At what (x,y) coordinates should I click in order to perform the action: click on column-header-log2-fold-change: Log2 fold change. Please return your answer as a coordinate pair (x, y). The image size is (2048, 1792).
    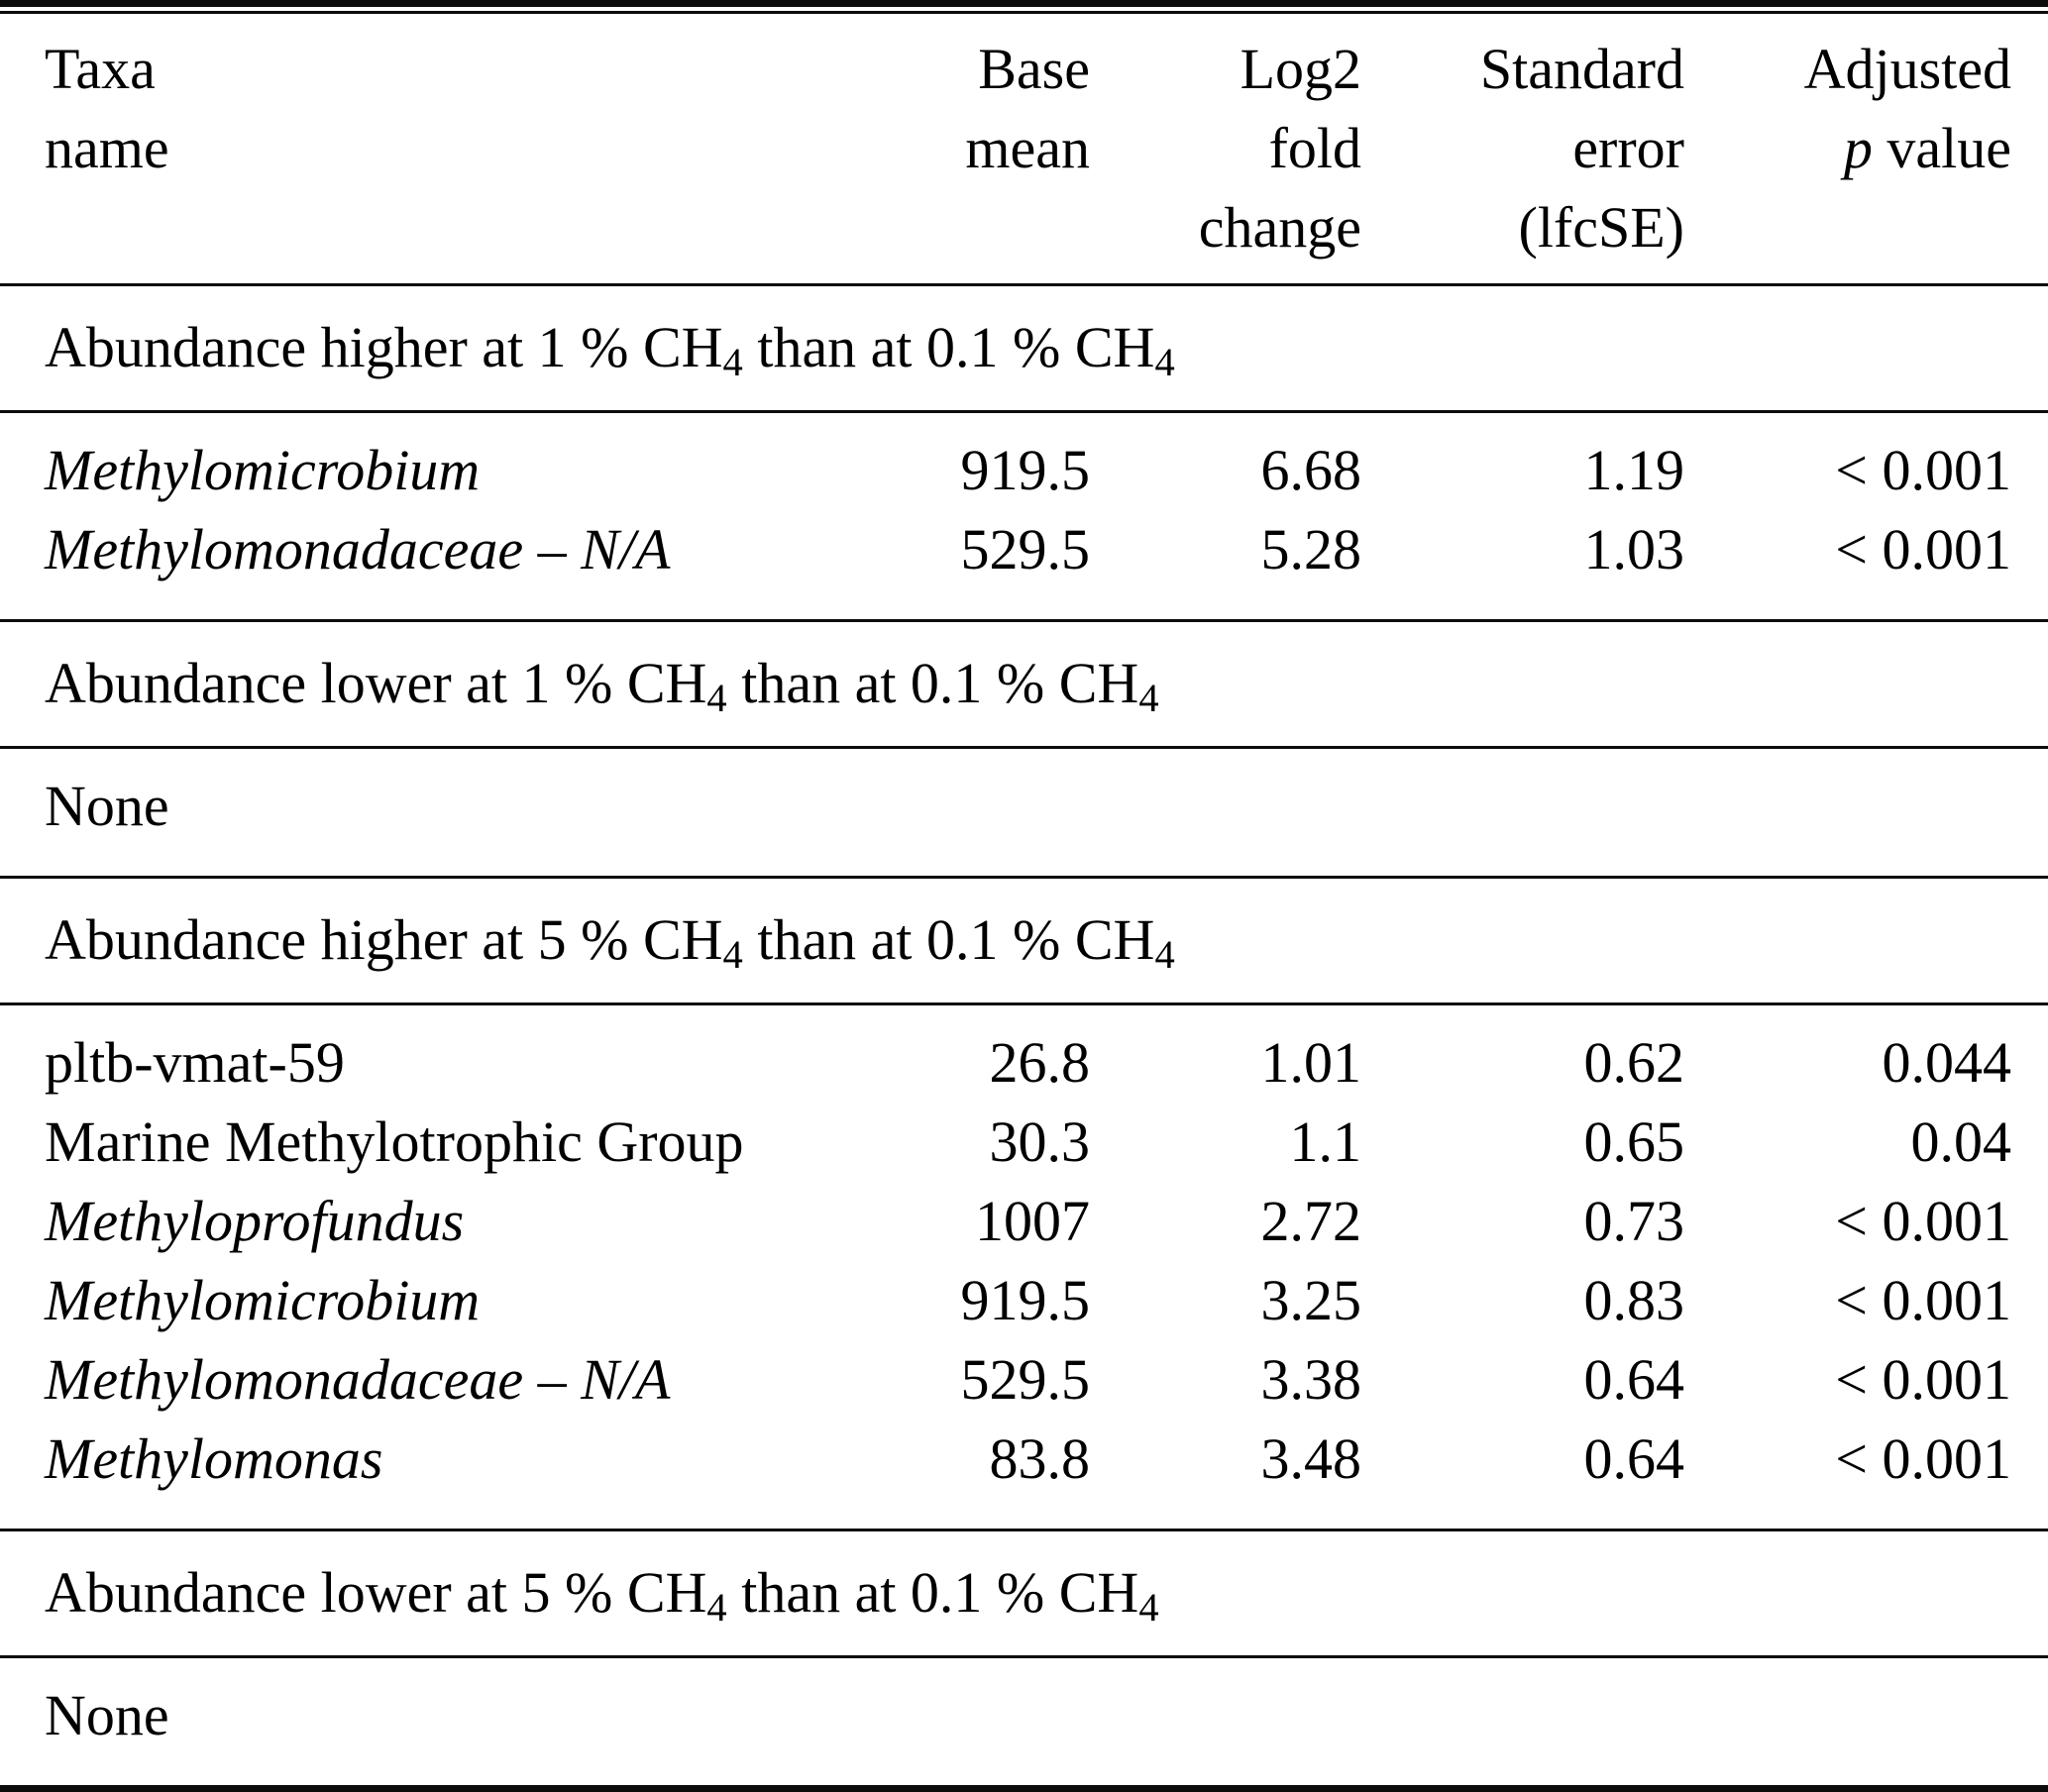
    Looking at the image, I should click on (1225, 150).